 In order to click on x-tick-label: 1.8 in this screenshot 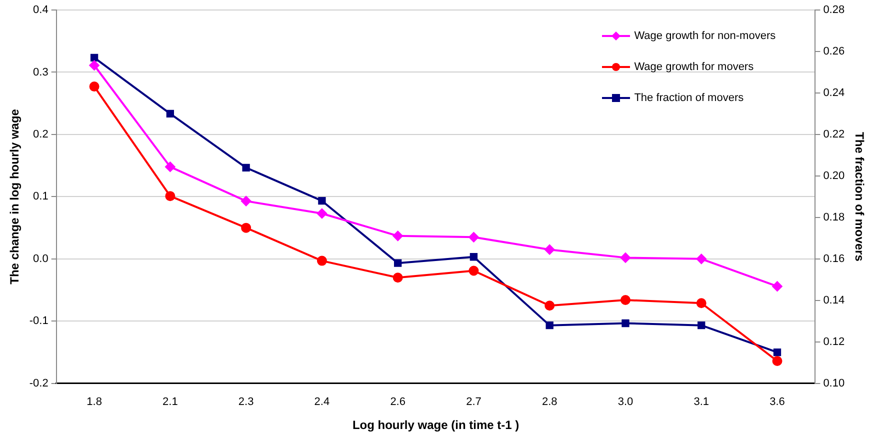, I will do `click(94, 402)`.